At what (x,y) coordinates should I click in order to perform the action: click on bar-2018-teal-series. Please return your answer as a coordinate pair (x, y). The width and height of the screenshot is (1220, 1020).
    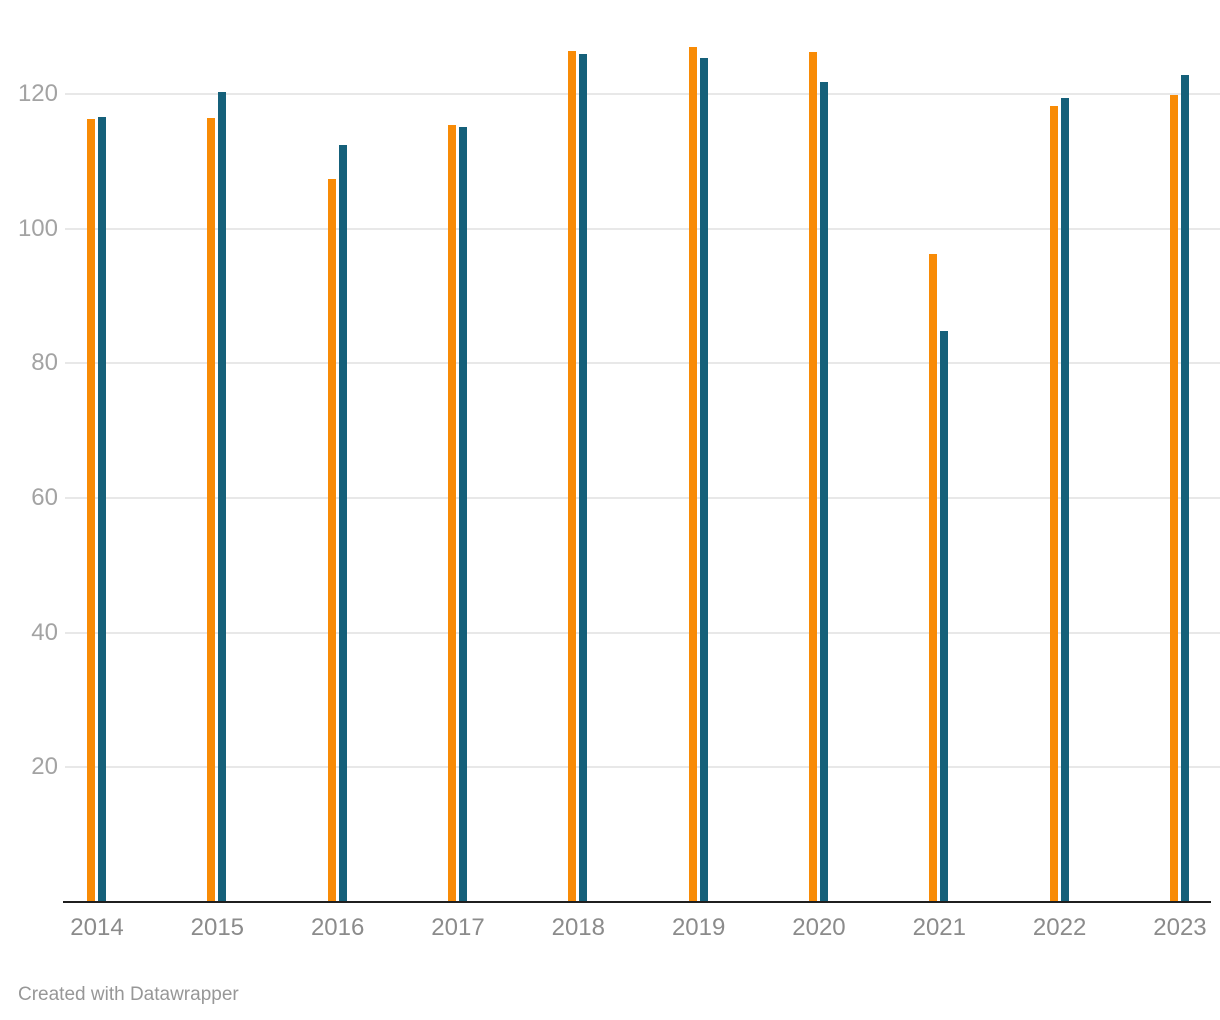
    Looking at the image, I should click on (583, 478).